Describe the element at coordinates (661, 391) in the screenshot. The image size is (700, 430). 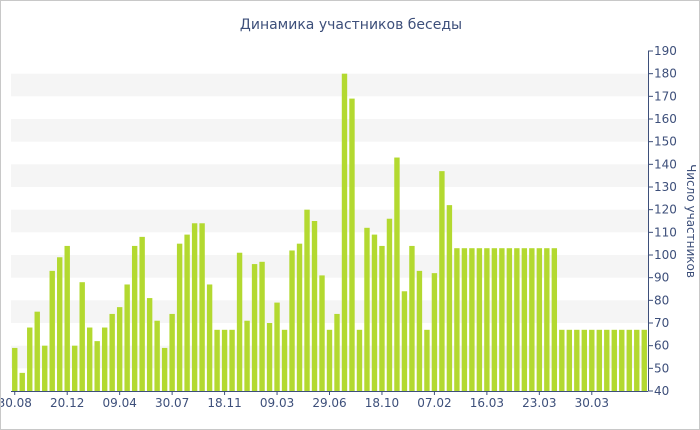
I see `y-tick-label: 40` at that location.